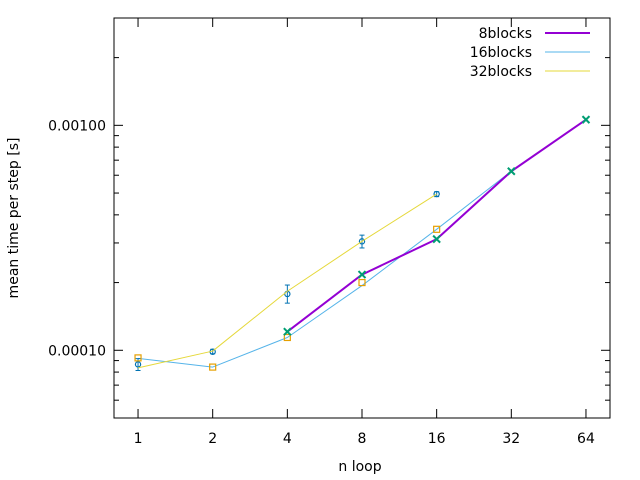  I want to click on x-tick-label: 16, so click(437, 439).